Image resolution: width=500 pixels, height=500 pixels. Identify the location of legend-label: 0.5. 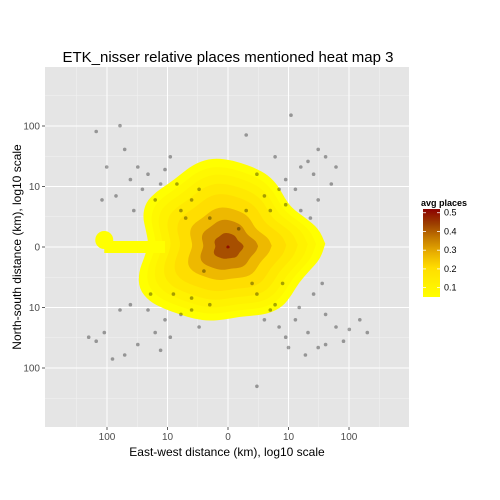
(450, 213).